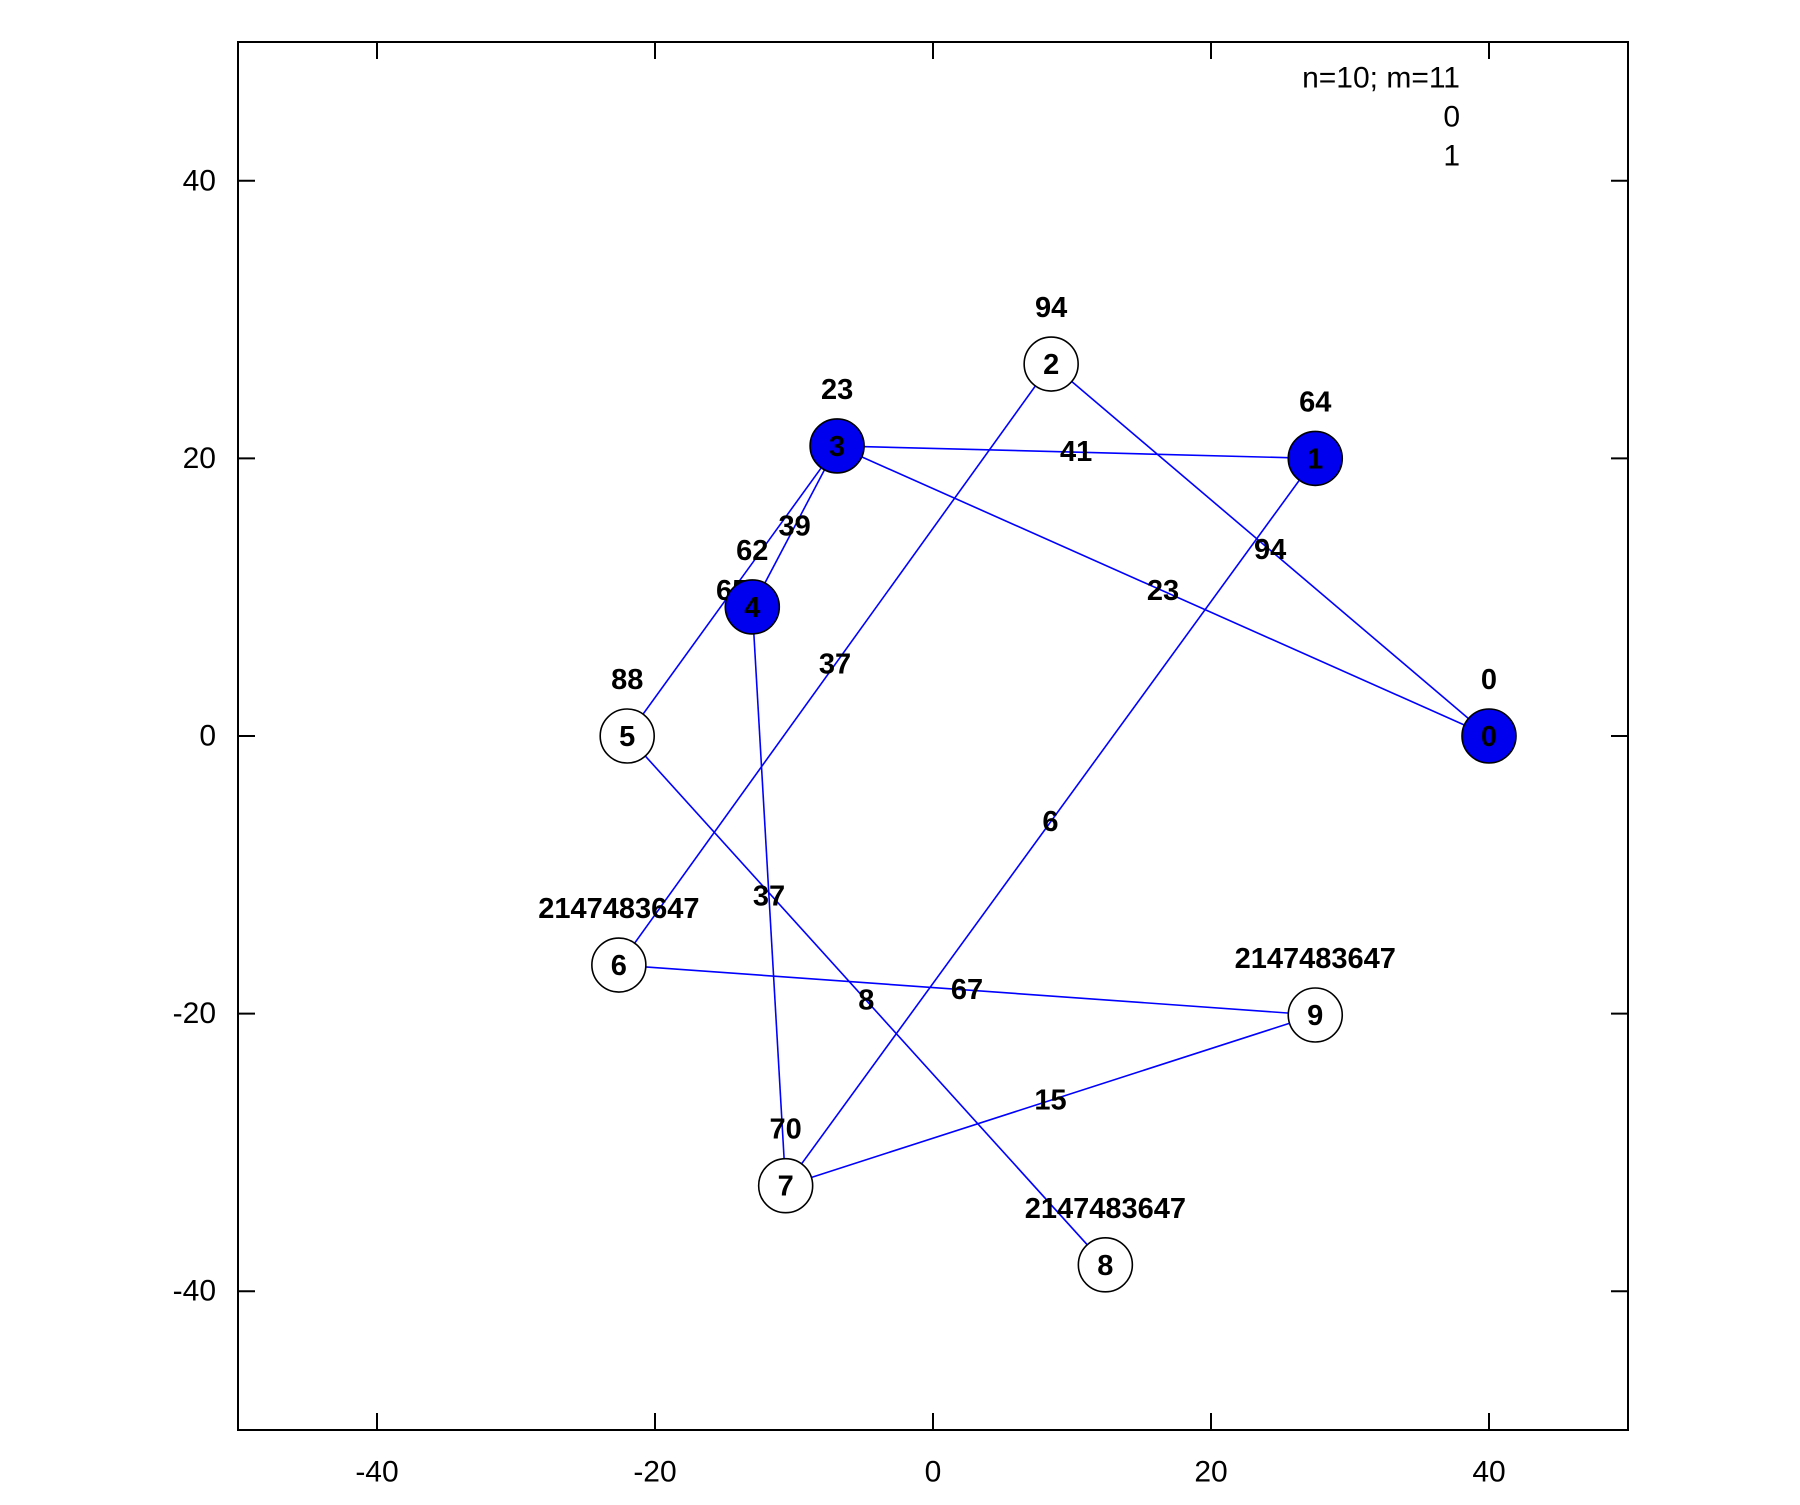 The height and width of the screenshot is (1505, 1800). I want to click on node-id-label: 6, so click(619, 966).